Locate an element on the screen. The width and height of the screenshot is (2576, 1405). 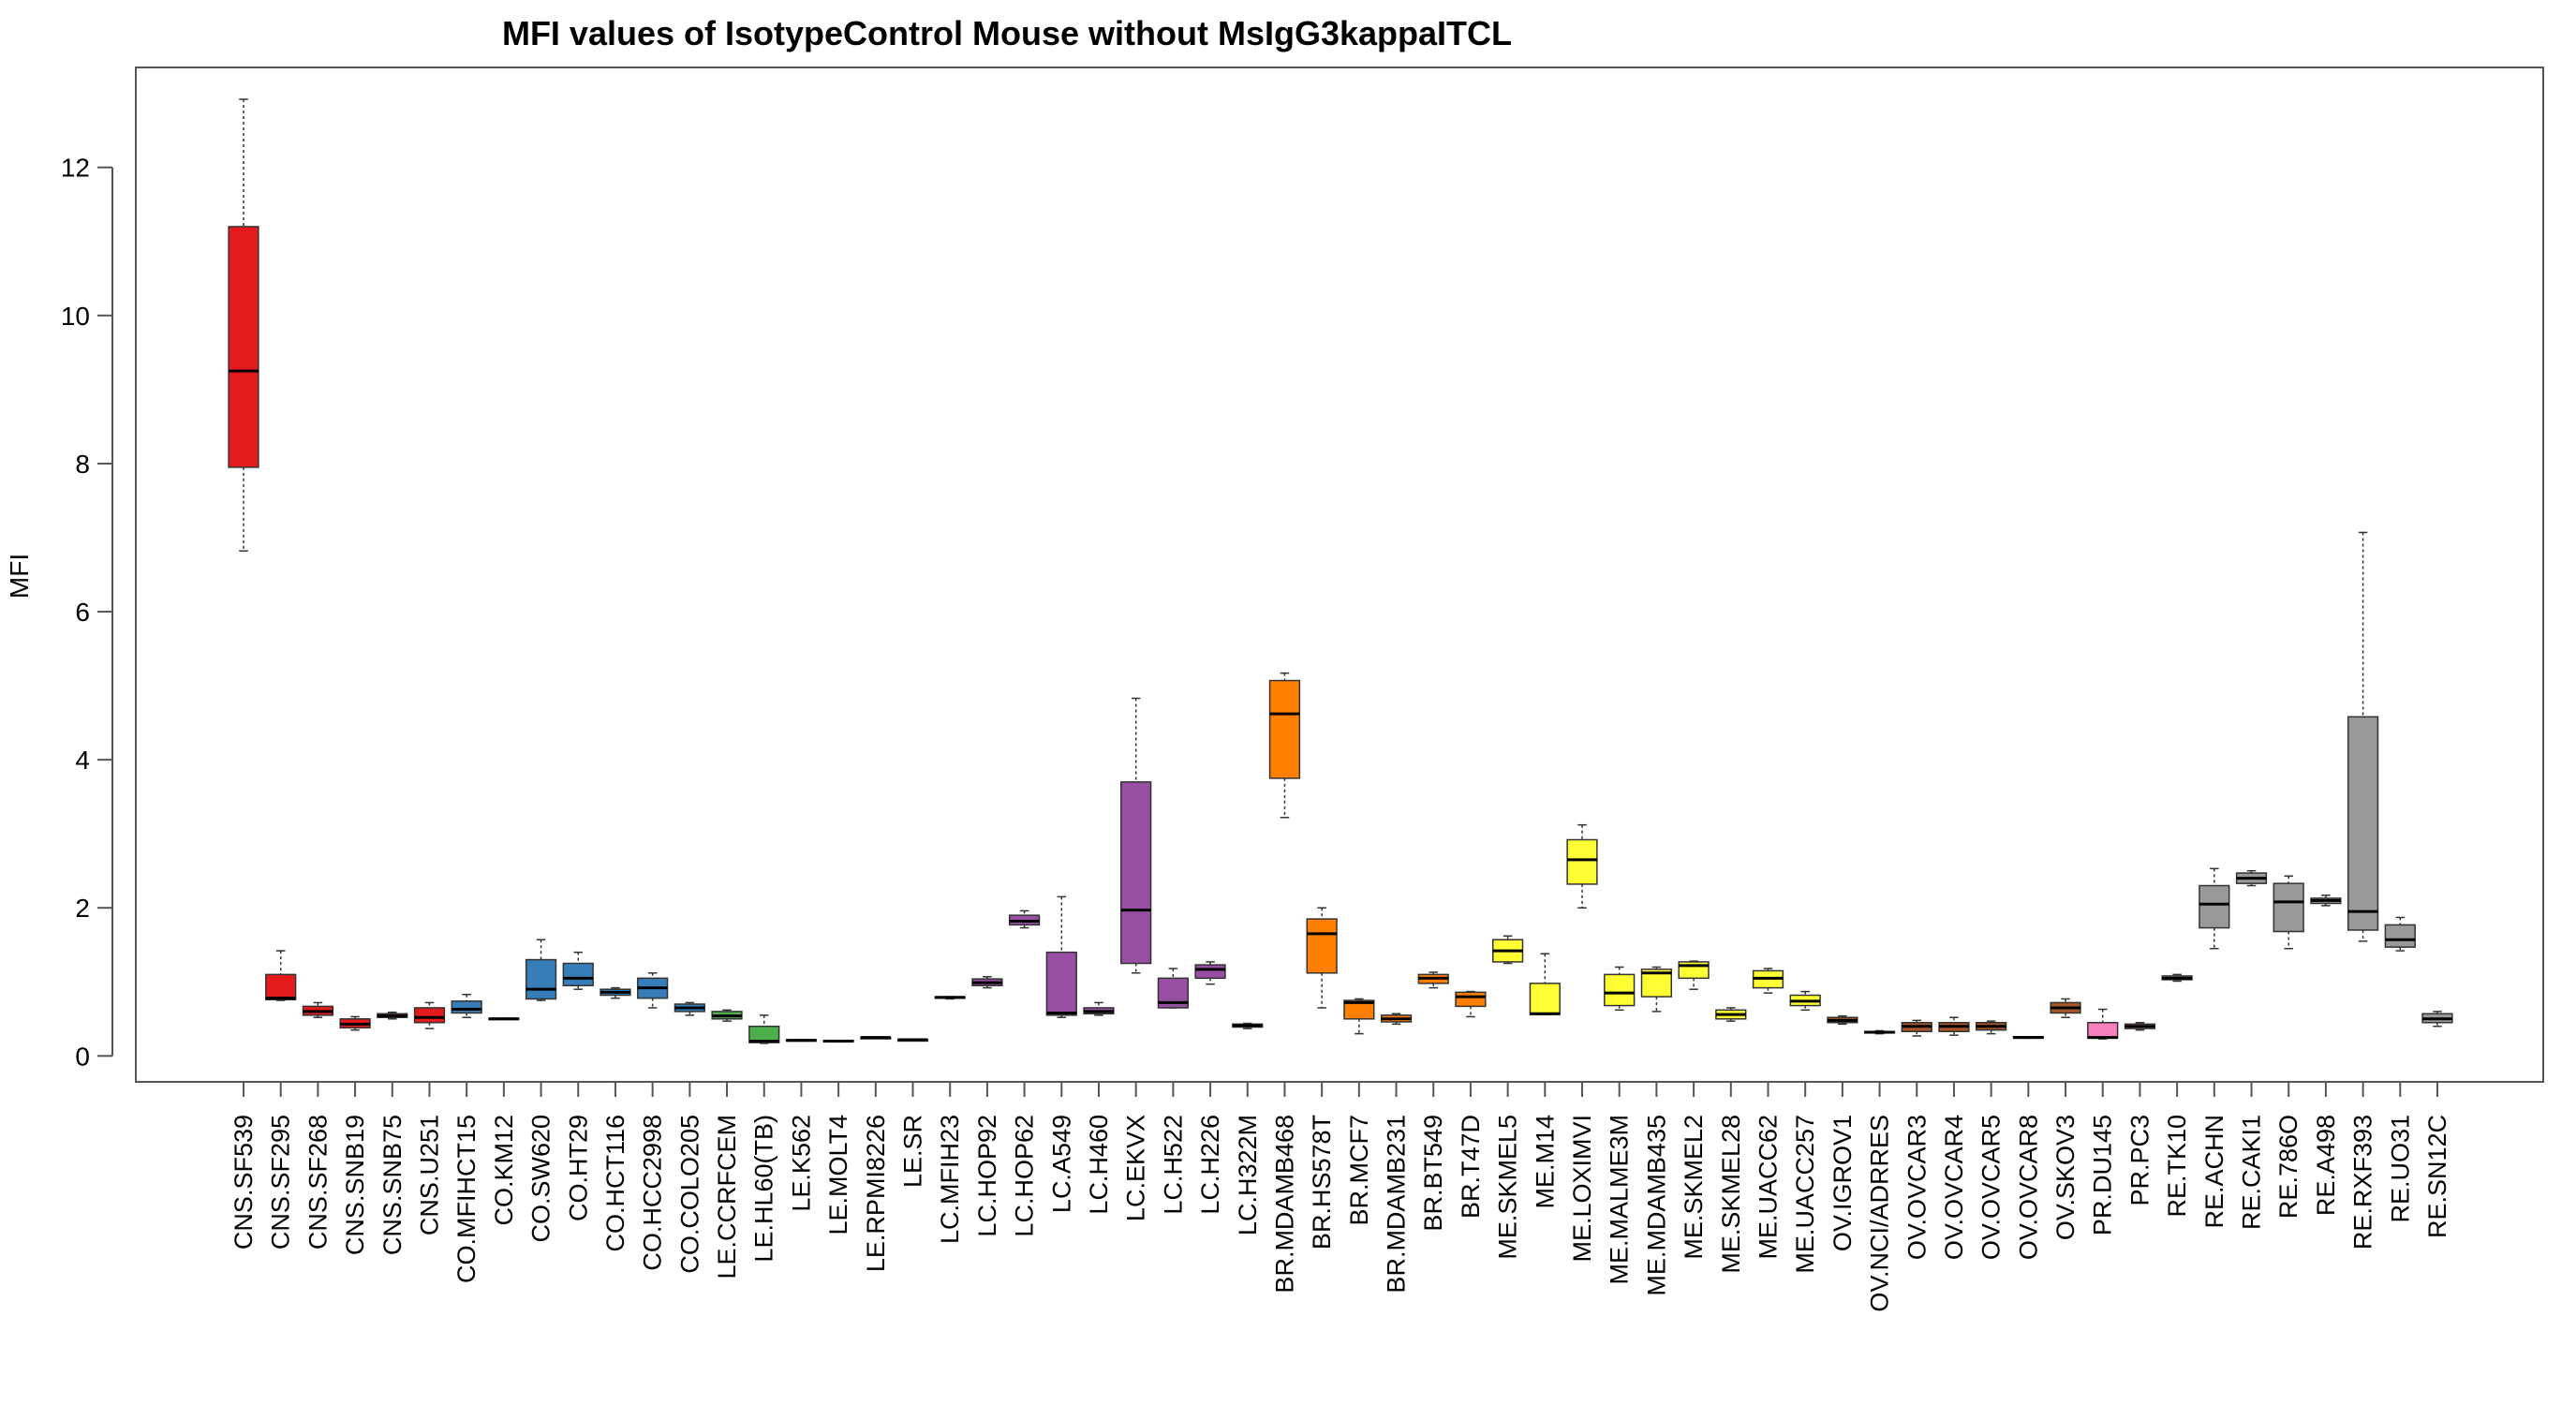
box-ov-ovcar4 is located at coordinates (1954, 1026).